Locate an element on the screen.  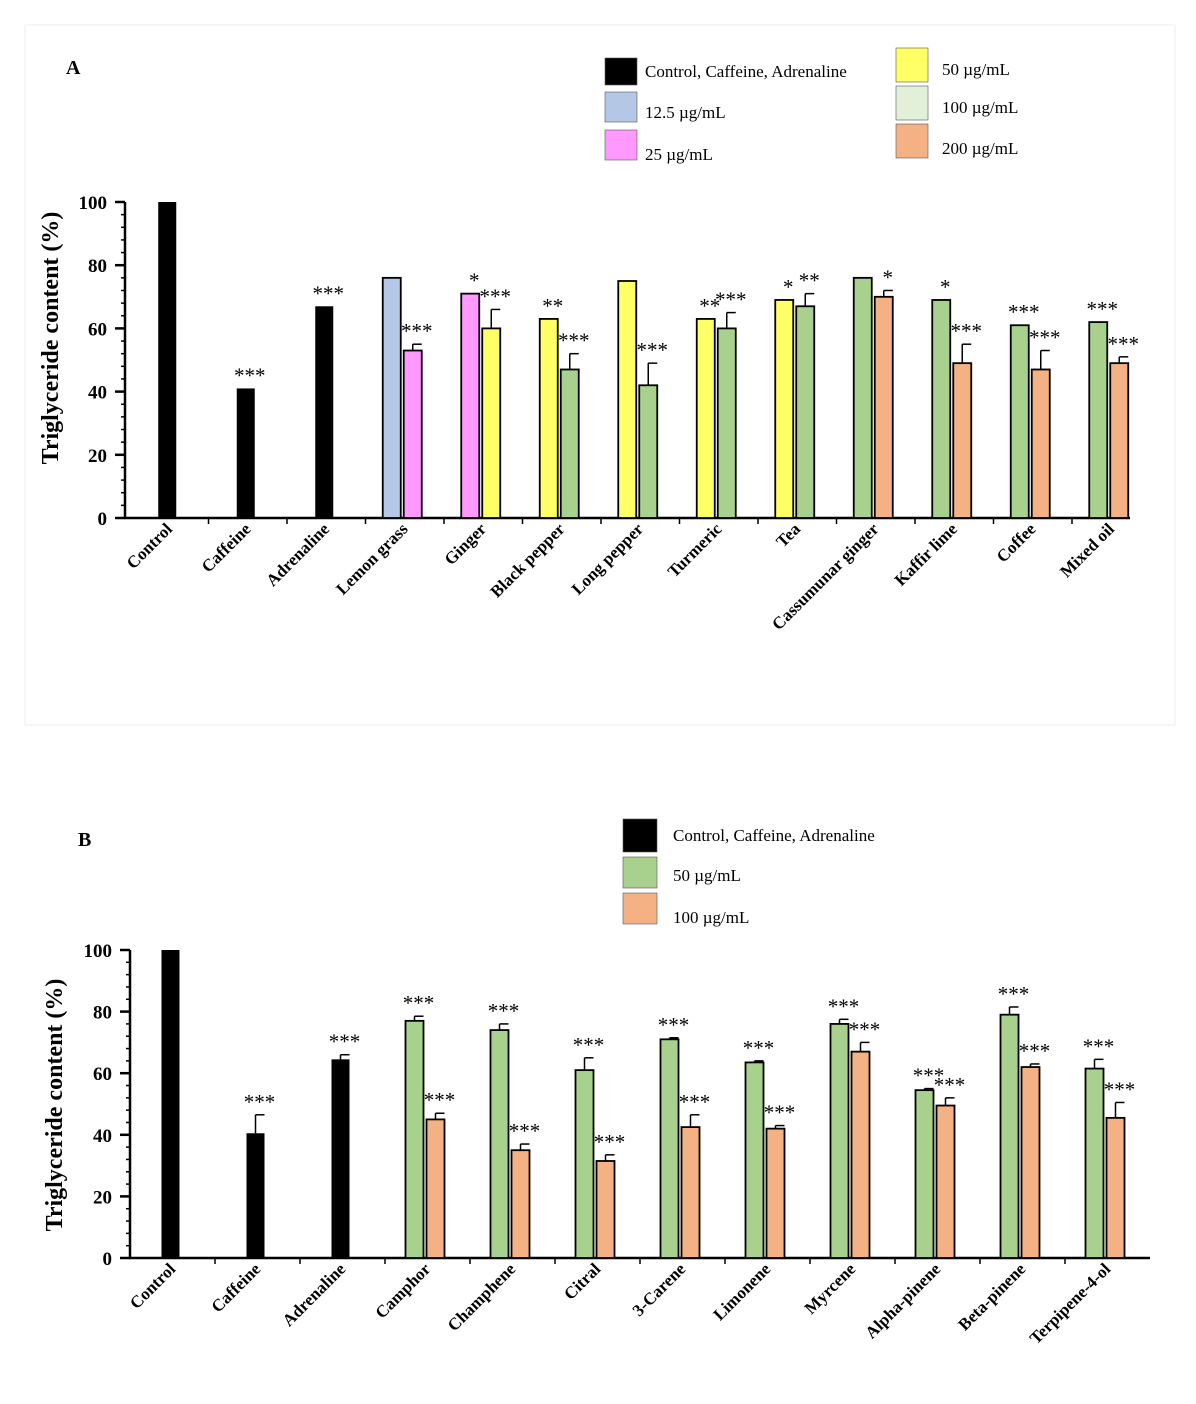
panel-b-x-tick-label-11: Terpipene-4-ol is located at coordinates (1070, 1303).